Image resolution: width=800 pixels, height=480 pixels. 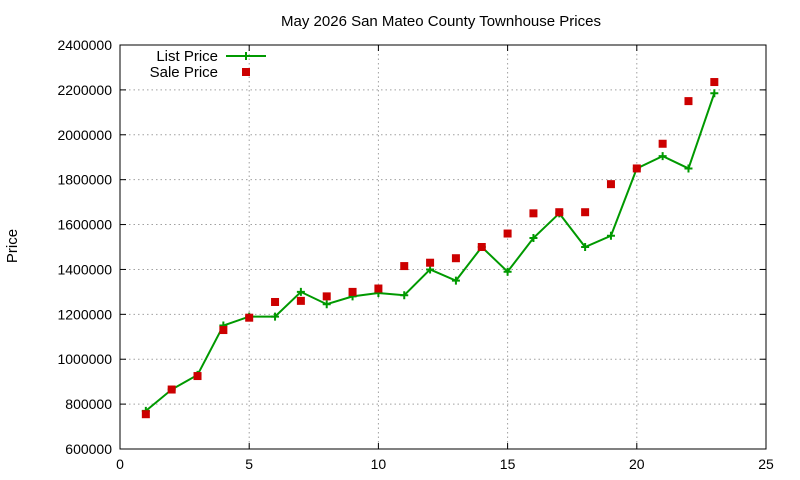 What do you see at coordinates (246, 56) in the screenshot?
I see `legend-plus-marker` at bounding box center [246, 56].